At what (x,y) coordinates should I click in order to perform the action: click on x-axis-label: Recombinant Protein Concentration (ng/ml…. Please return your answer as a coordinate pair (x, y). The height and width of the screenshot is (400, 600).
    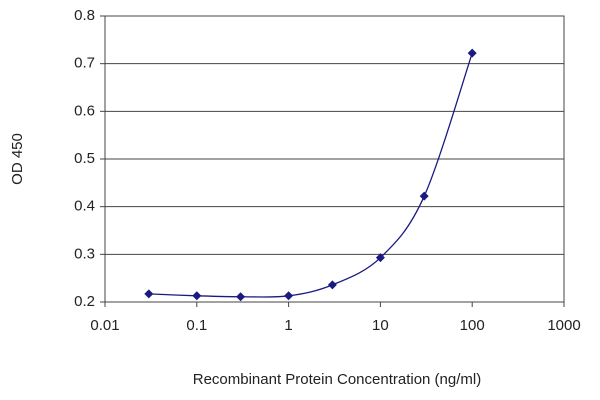
    Looking at the image, I should click on (337, 379).